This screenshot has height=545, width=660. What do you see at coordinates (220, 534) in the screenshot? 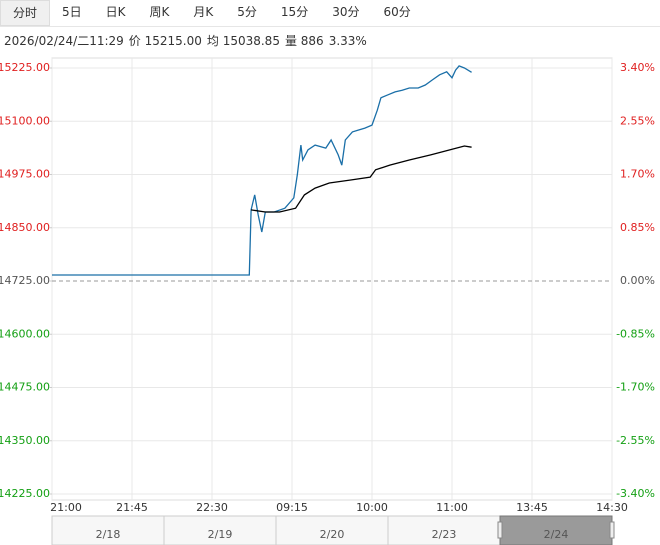
I see `navigator-date: 2/19` at bounding box center [220, 534].